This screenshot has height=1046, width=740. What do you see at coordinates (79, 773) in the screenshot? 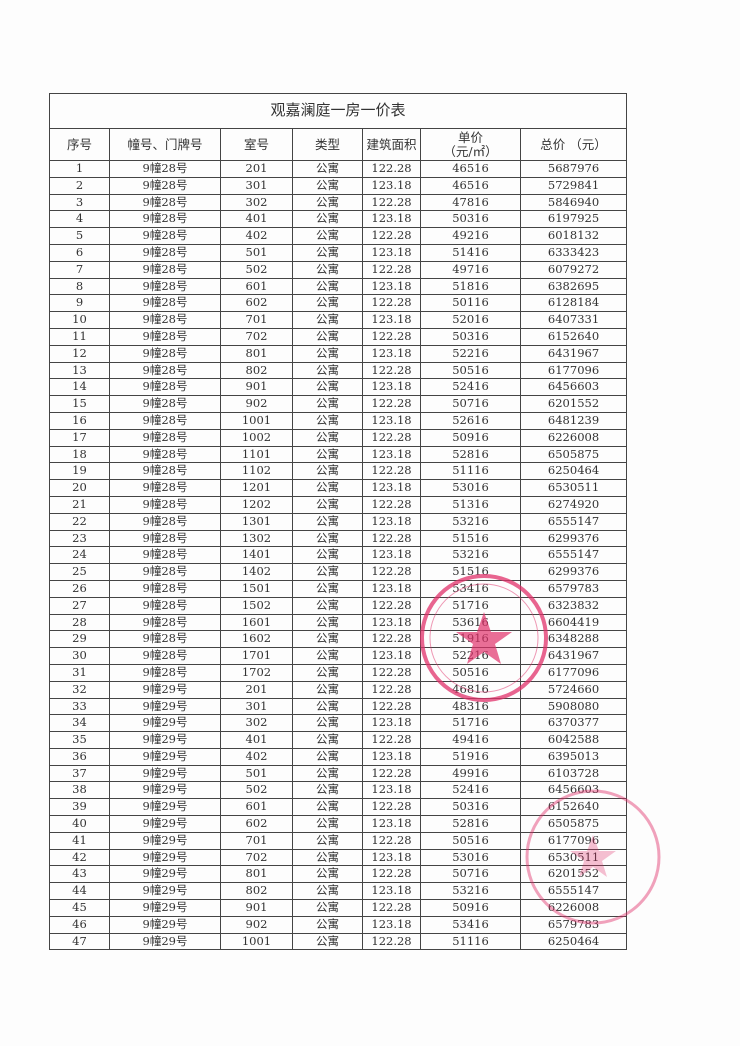
I see `cell-no: 37` at bounding box center [79, 773].